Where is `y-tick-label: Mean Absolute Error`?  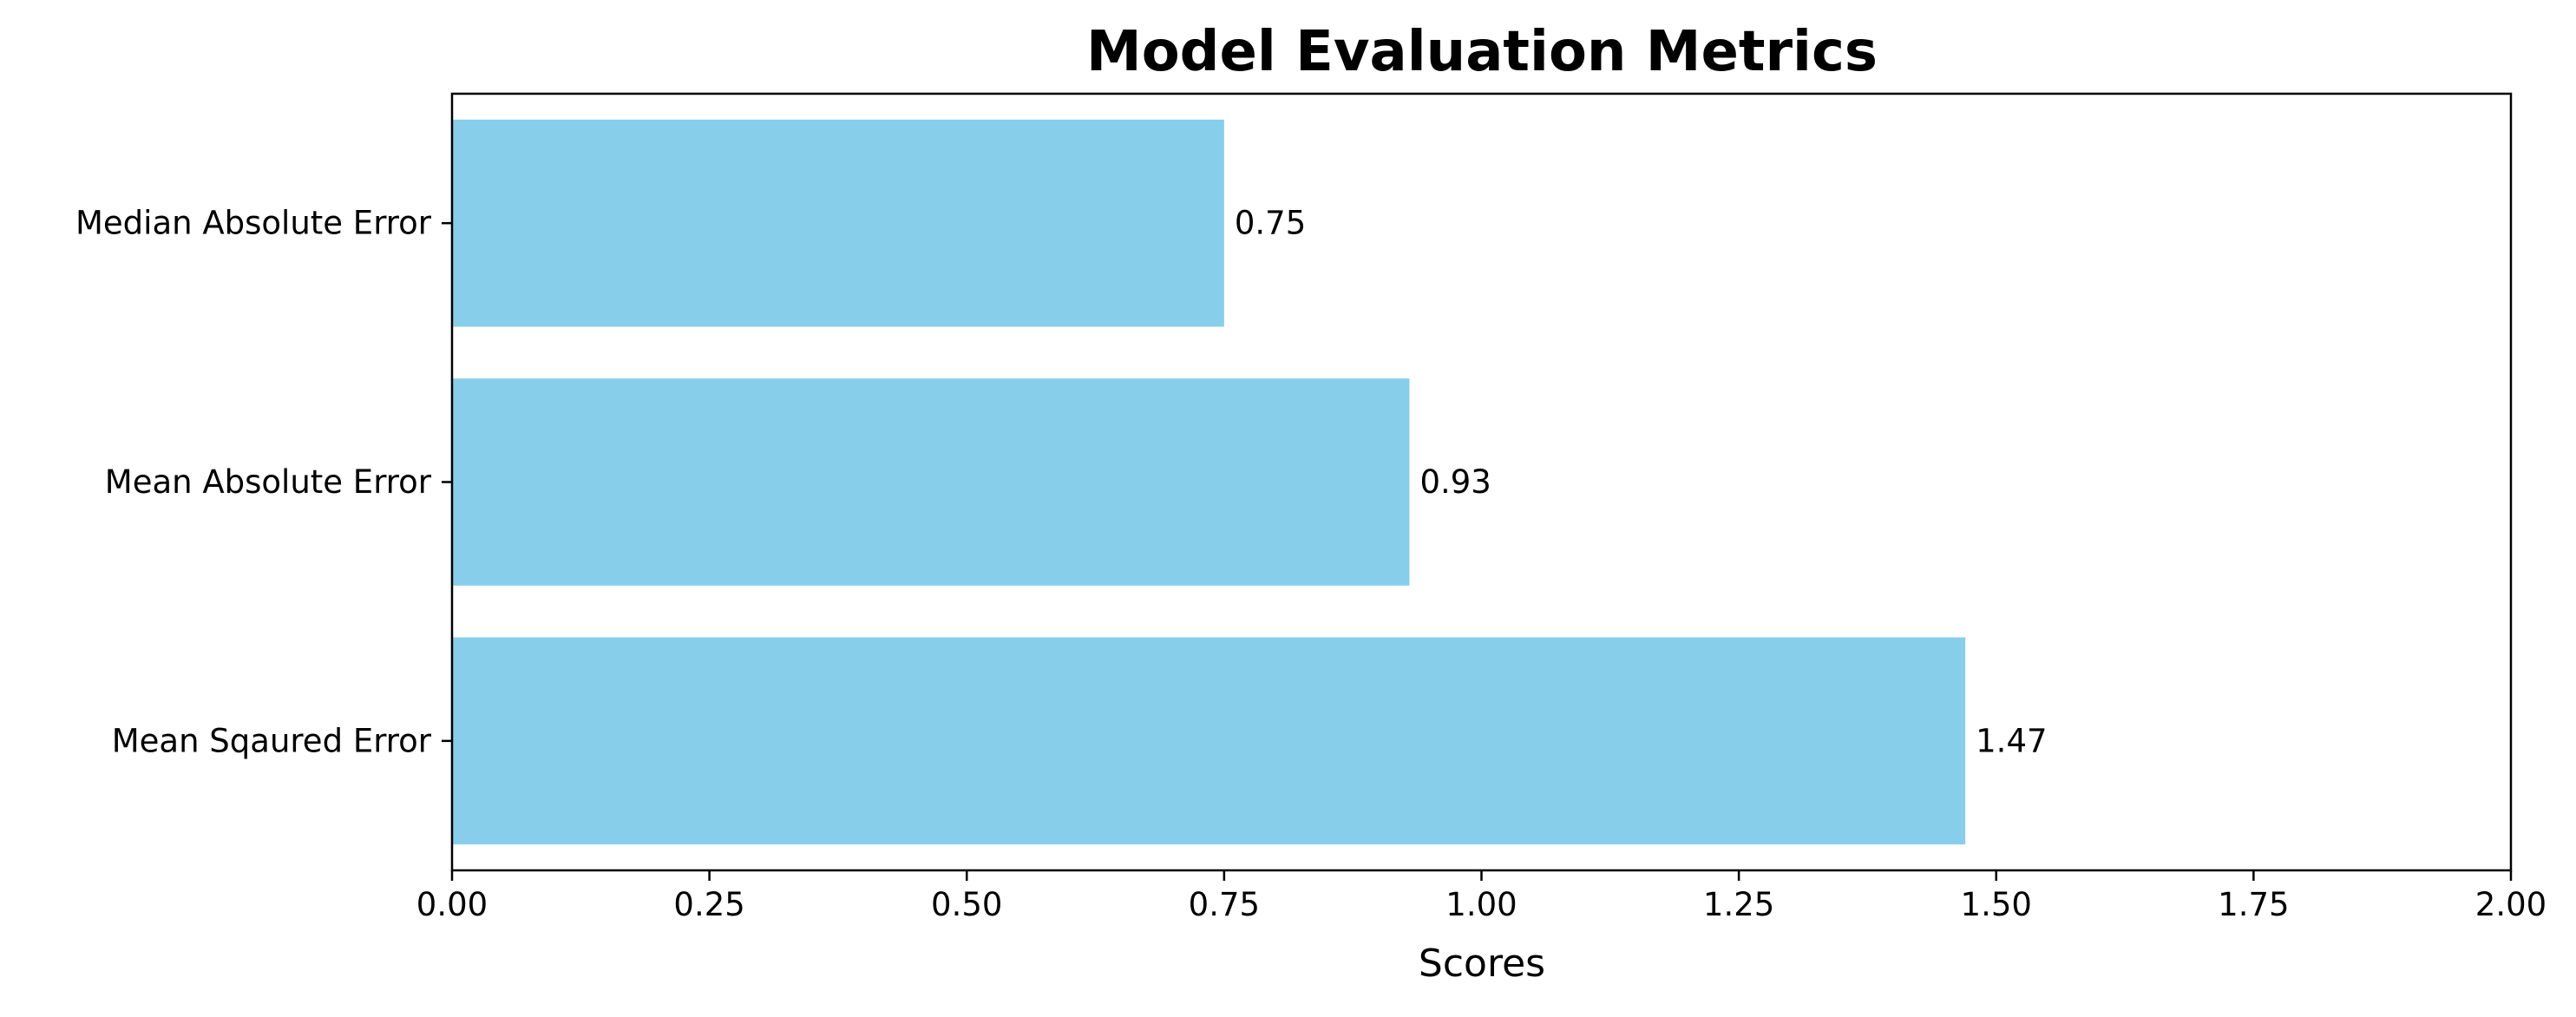 y-tick-label: Mean Absolute Error is located at coordinates (268, 482).